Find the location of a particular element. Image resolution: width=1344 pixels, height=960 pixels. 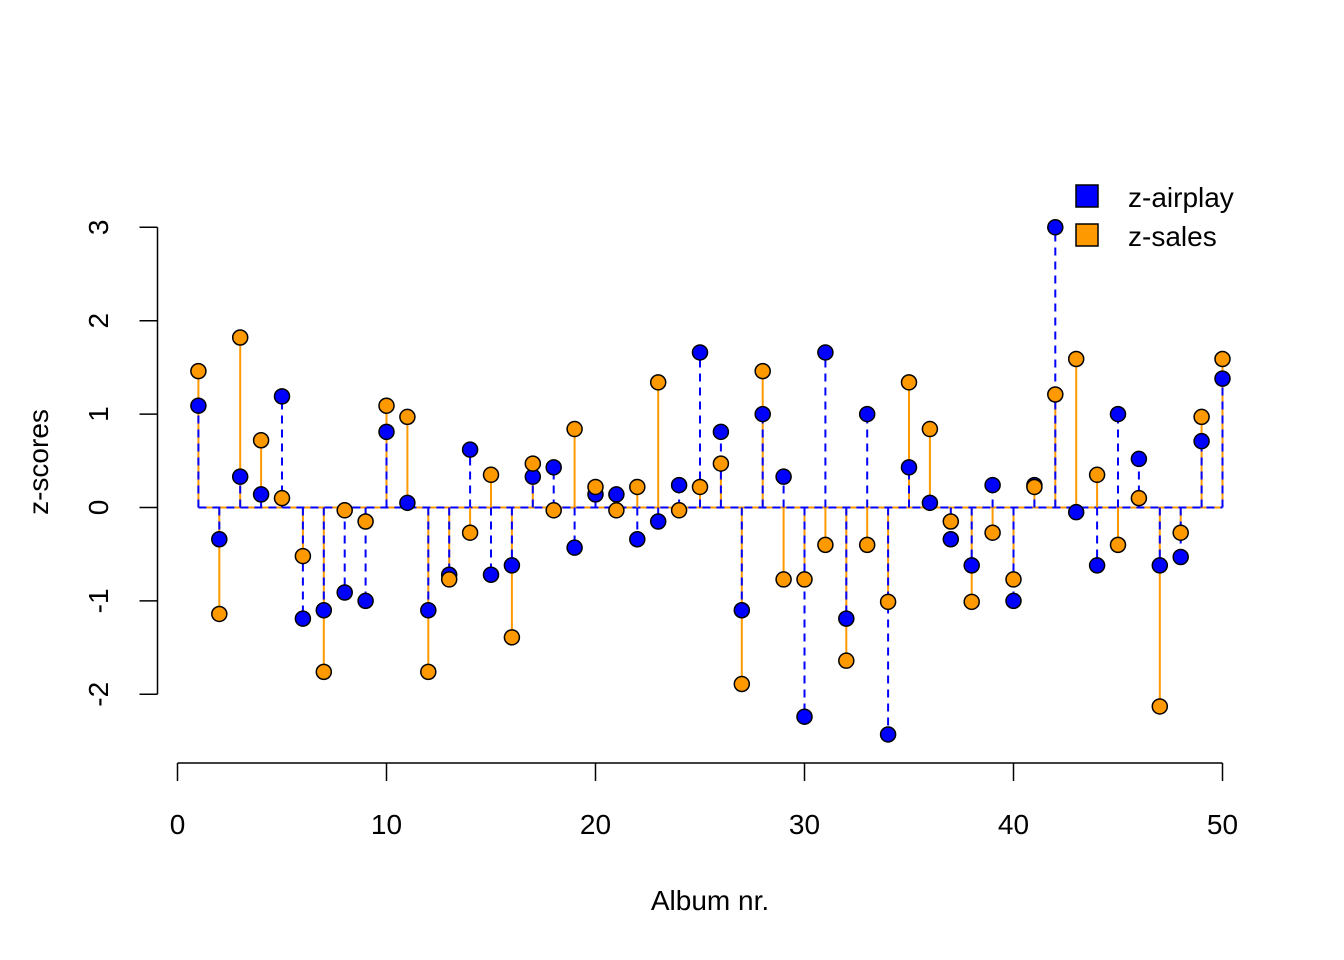

legend-swatch-z-airplay is located at coordinates (1087, 196).